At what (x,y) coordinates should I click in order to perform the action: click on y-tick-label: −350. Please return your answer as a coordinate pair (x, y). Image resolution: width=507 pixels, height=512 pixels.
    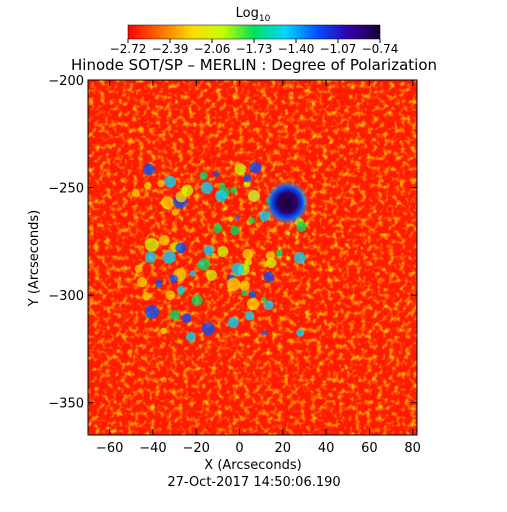
    Looking at the image, I should click on (66, 404).